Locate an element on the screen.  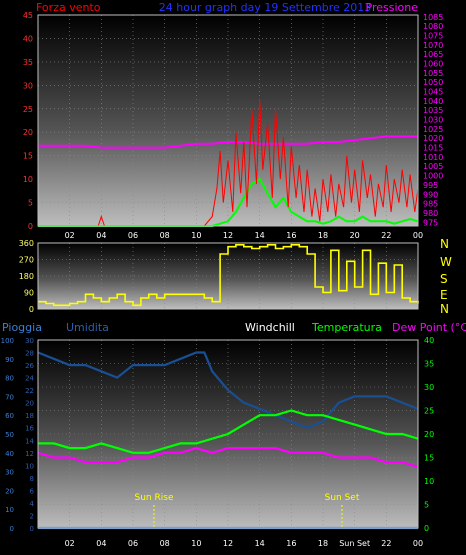
rain-tick-label: 20 is located at coordinates (9, 491).